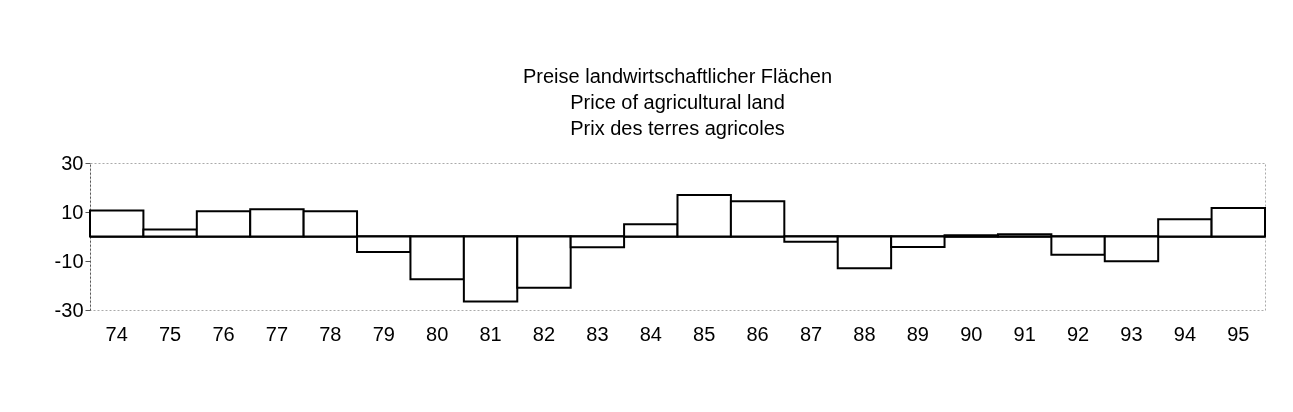 This screenshot has width=1293, height=412. What do you see at coordinates (811, 333) in the screenshot?
I see `x-tick-label: 87` at bounding box center [811, 333].